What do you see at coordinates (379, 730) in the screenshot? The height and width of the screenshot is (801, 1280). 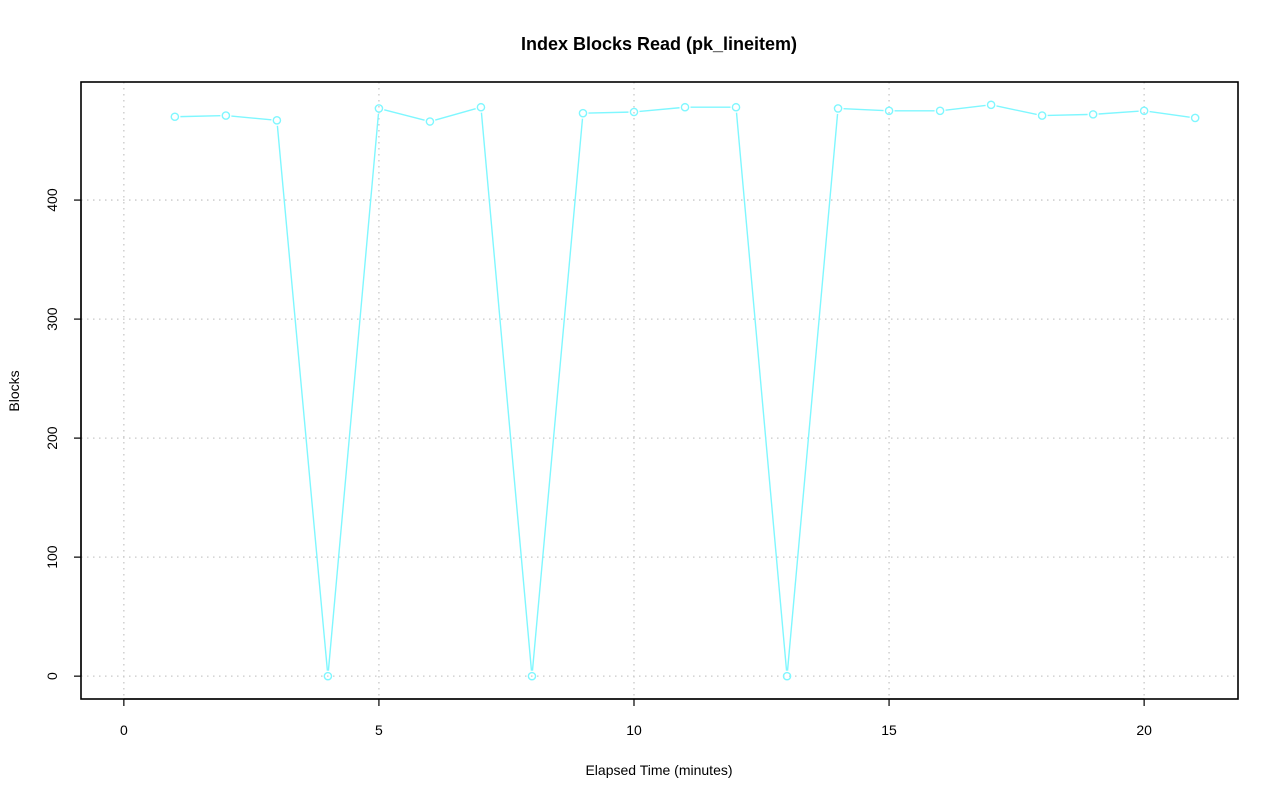 I see `x-tick-label: 5` at bounding box center [379, 730].